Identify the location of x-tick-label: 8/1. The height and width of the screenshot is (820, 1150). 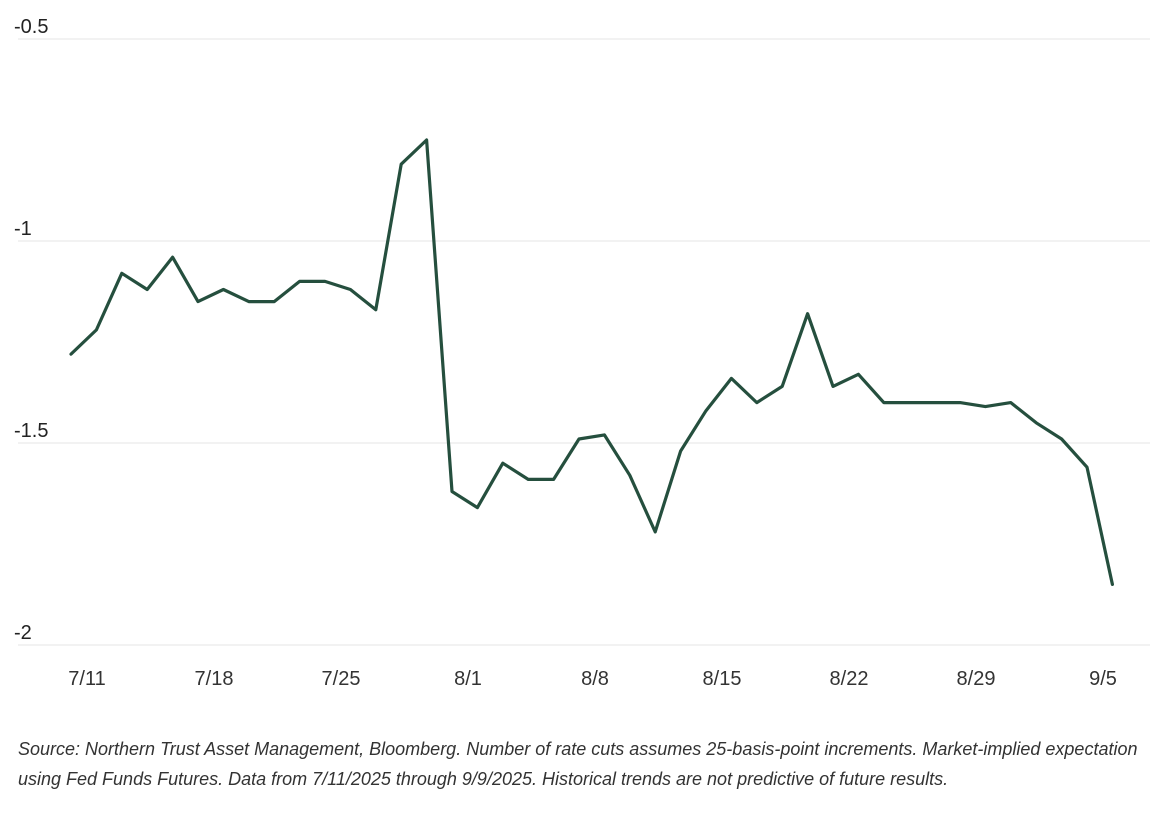
(468, 679).